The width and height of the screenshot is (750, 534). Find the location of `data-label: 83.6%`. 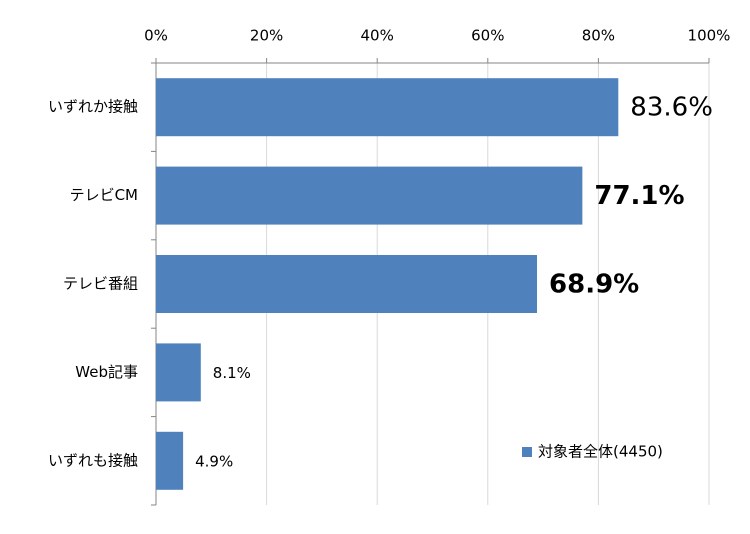

data-label: 83.6% is located at coordinates (671, 108).